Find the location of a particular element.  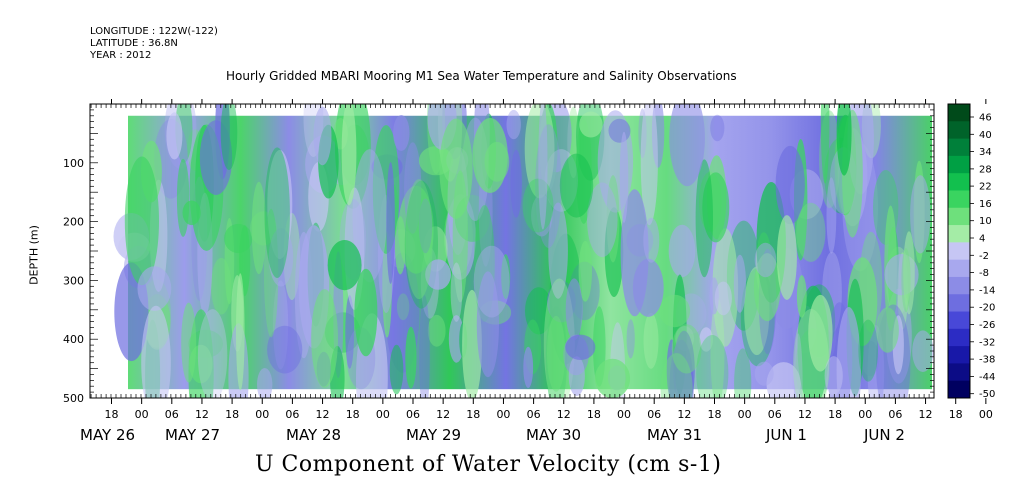

y-tick-label: 100 is located at coordinates (73, 163).